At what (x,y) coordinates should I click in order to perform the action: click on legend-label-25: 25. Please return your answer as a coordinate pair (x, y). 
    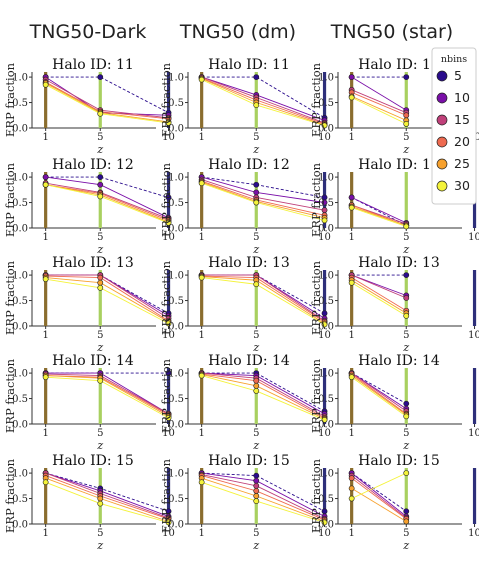
    Looking at the image, I should click on (462, 163).